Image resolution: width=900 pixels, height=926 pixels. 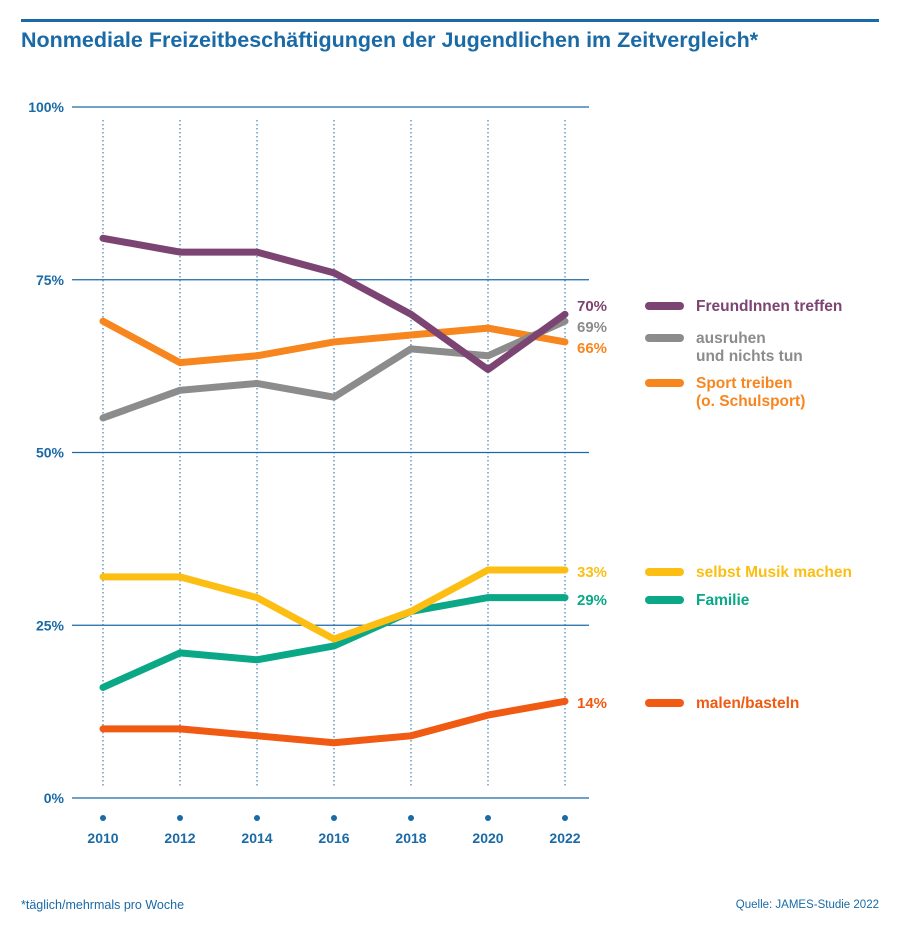 What do you see at coordinates (179, 838) in the screenshot?
I see `x-tick-label: 2012` at bounding box center [179, 838].